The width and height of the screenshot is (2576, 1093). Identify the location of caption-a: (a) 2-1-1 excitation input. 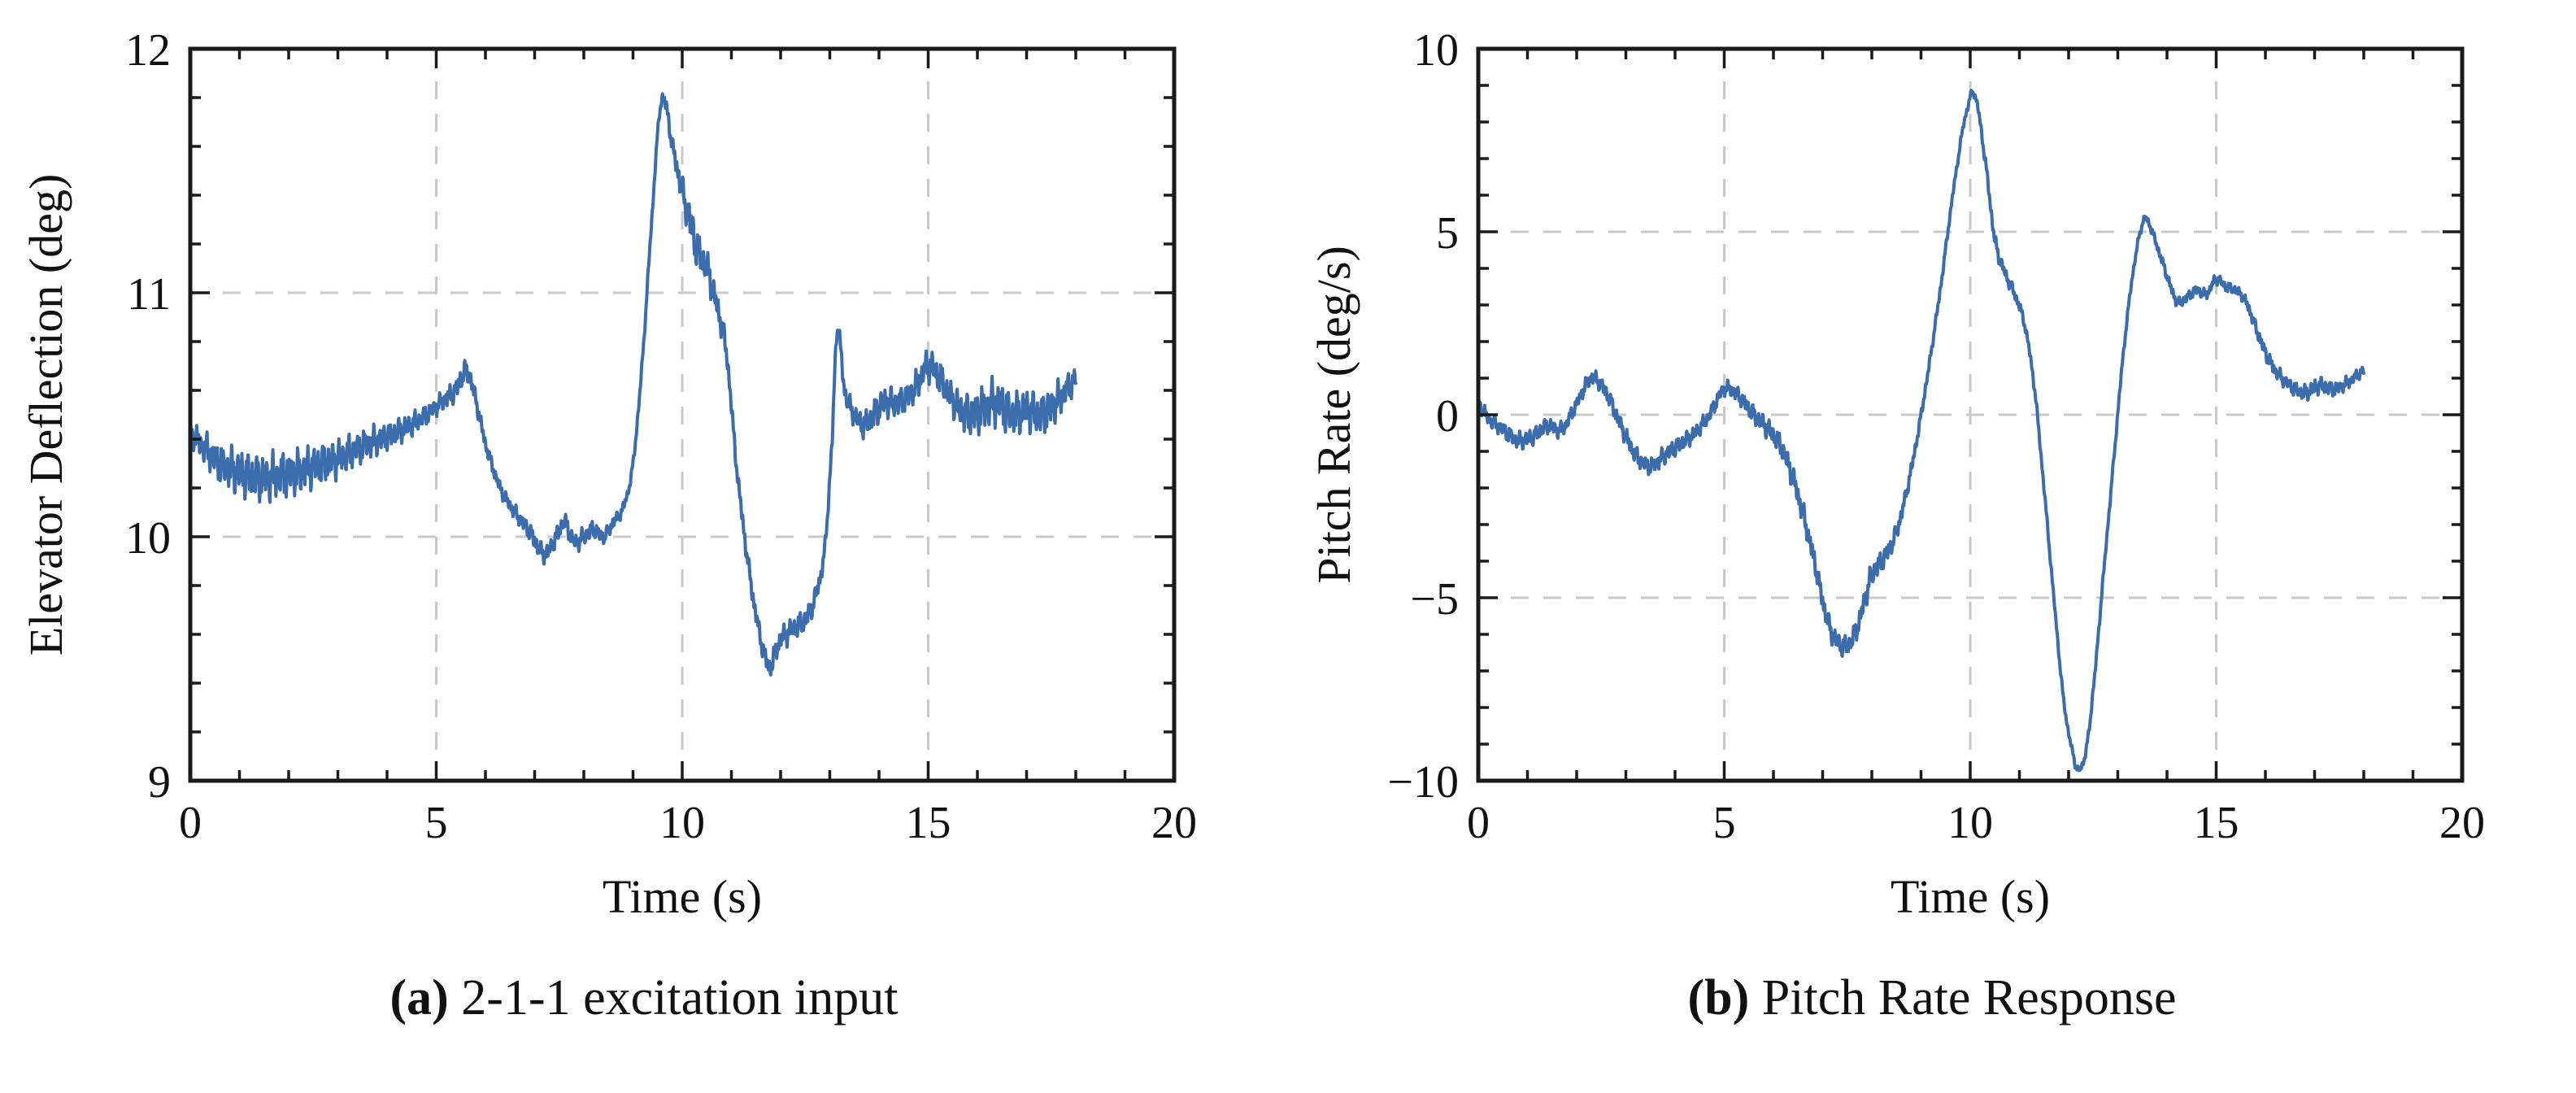
(644, 998).